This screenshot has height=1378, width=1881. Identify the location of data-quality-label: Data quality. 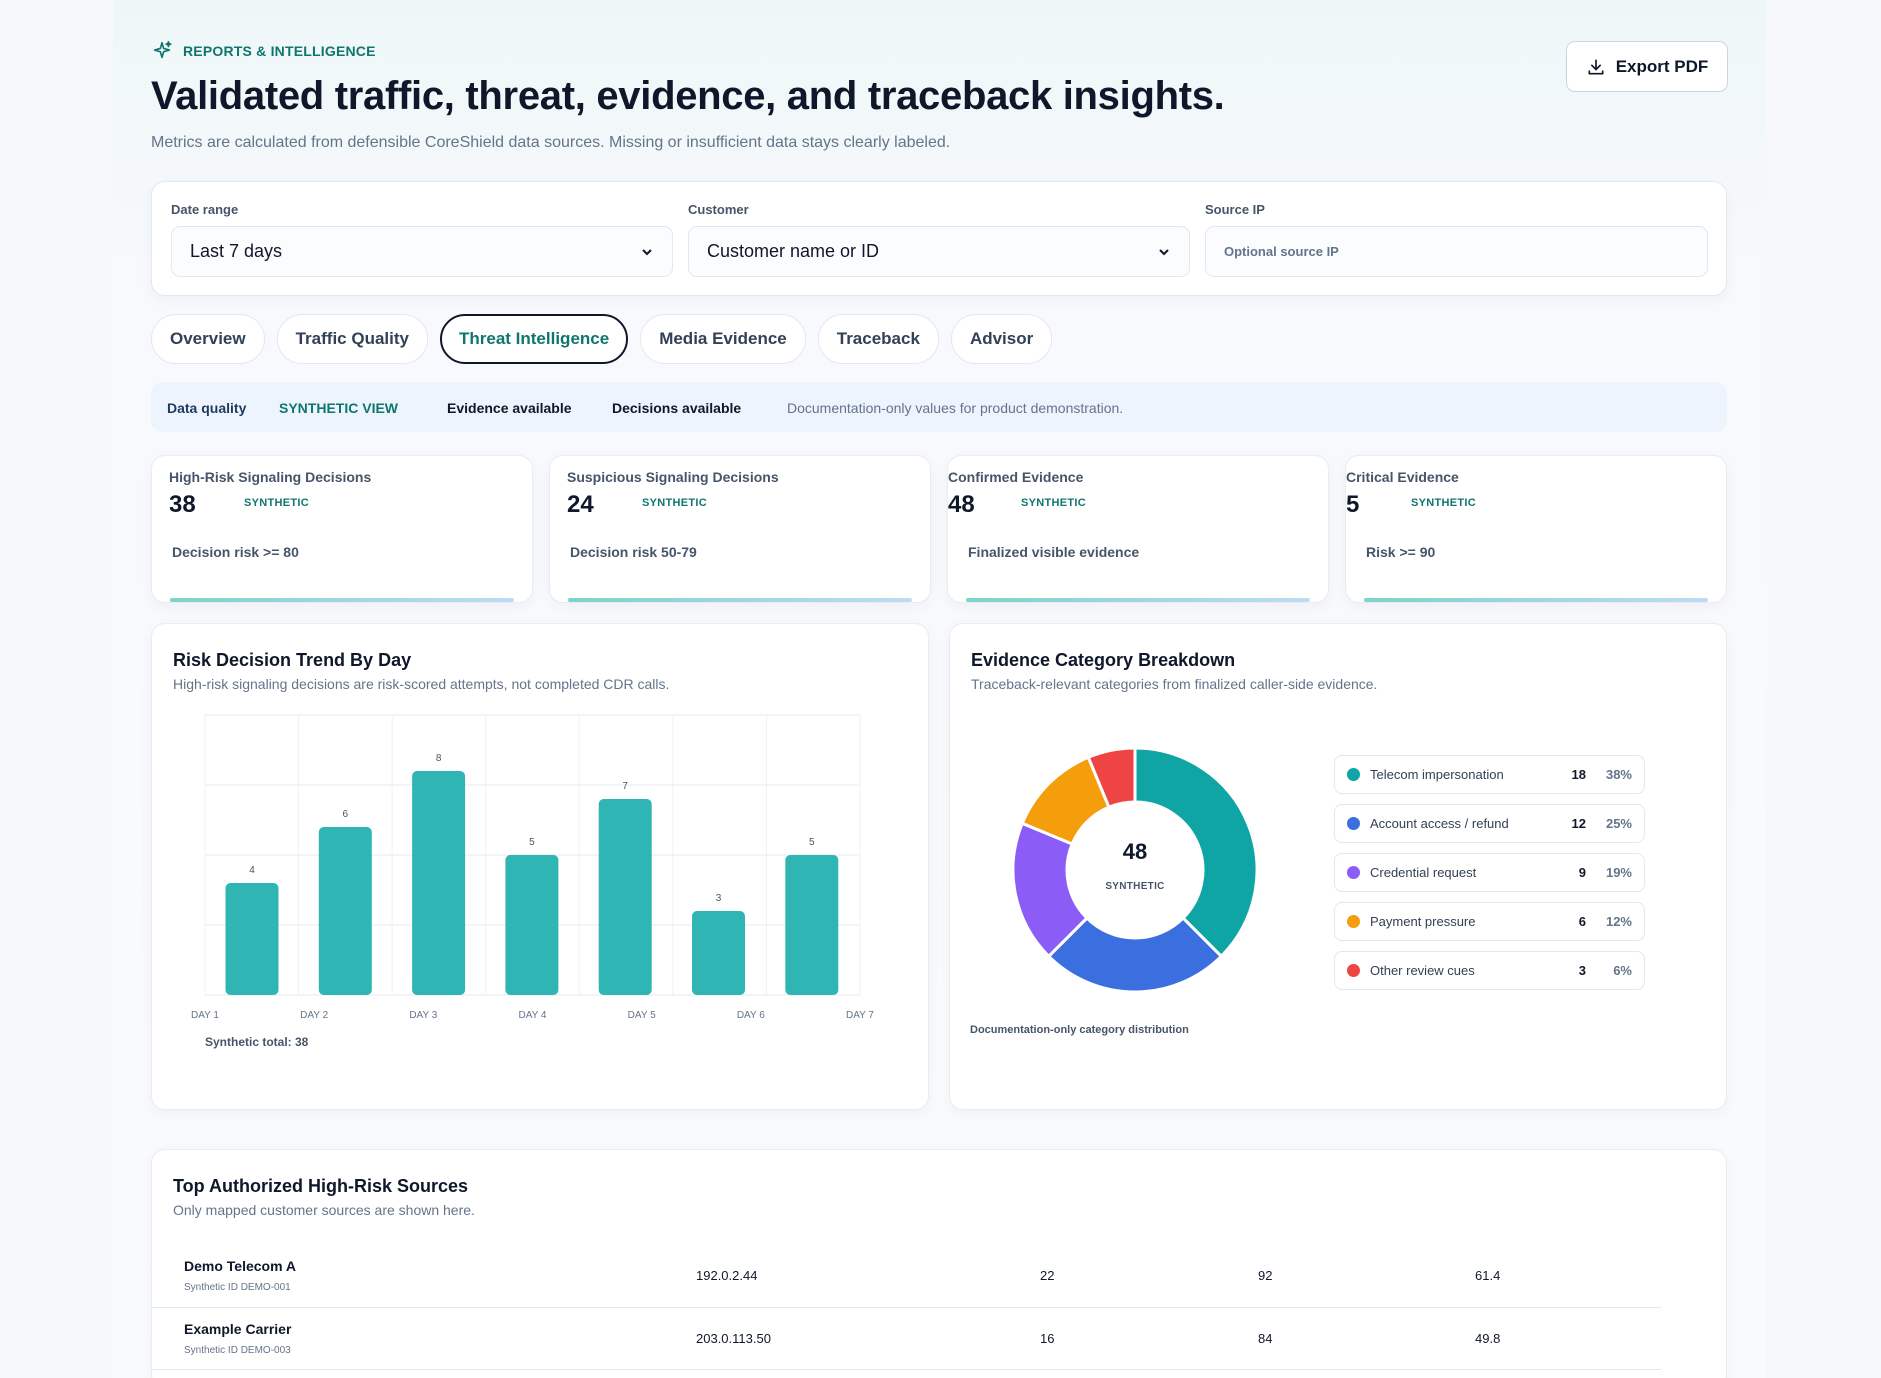
(207, 408).